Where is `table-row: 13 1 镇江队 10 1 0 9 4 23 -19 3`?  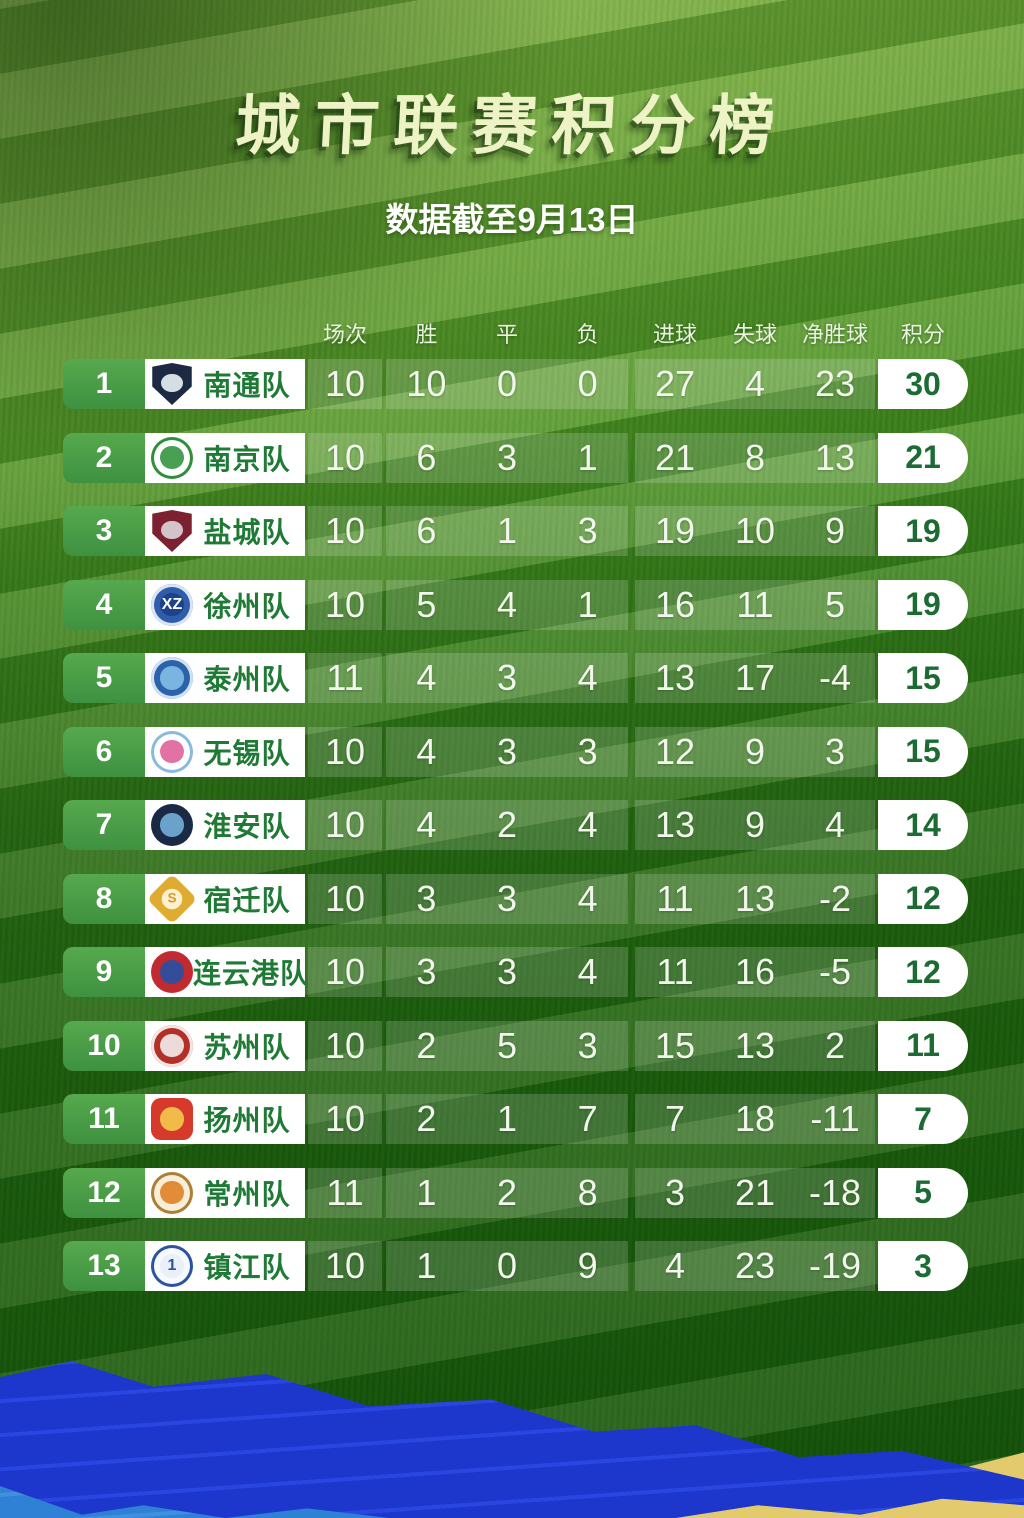
table-row: 13 1 镇江队 10 1 0 9 4 23 -19 3 is located at coordinates (515, 1266).